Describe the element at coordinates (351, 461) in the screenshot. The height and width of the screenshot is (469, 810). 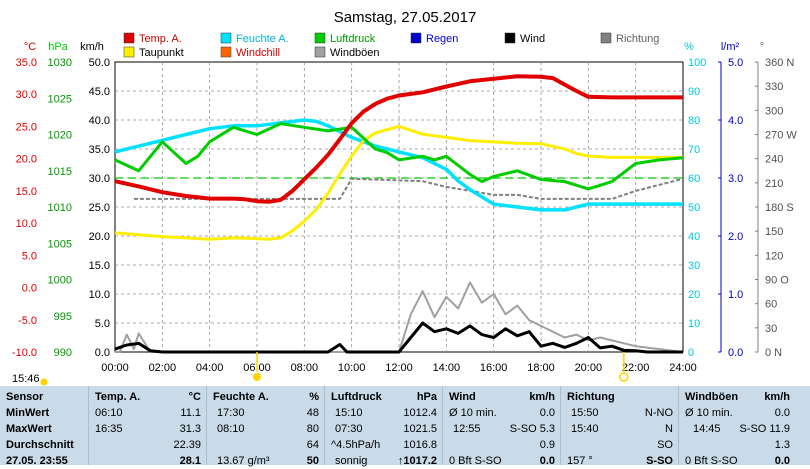
I see `pressure-forecast: sonnig` at that location.